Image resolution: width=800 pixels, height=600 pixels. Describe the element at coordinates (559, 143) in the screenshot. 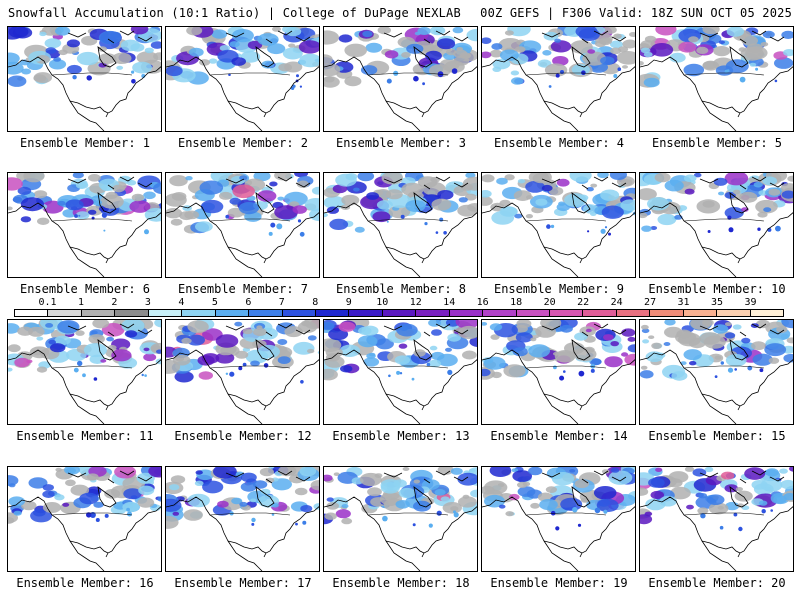

I see `ensemble-member-label: Ensemble Member: 4` at that location.